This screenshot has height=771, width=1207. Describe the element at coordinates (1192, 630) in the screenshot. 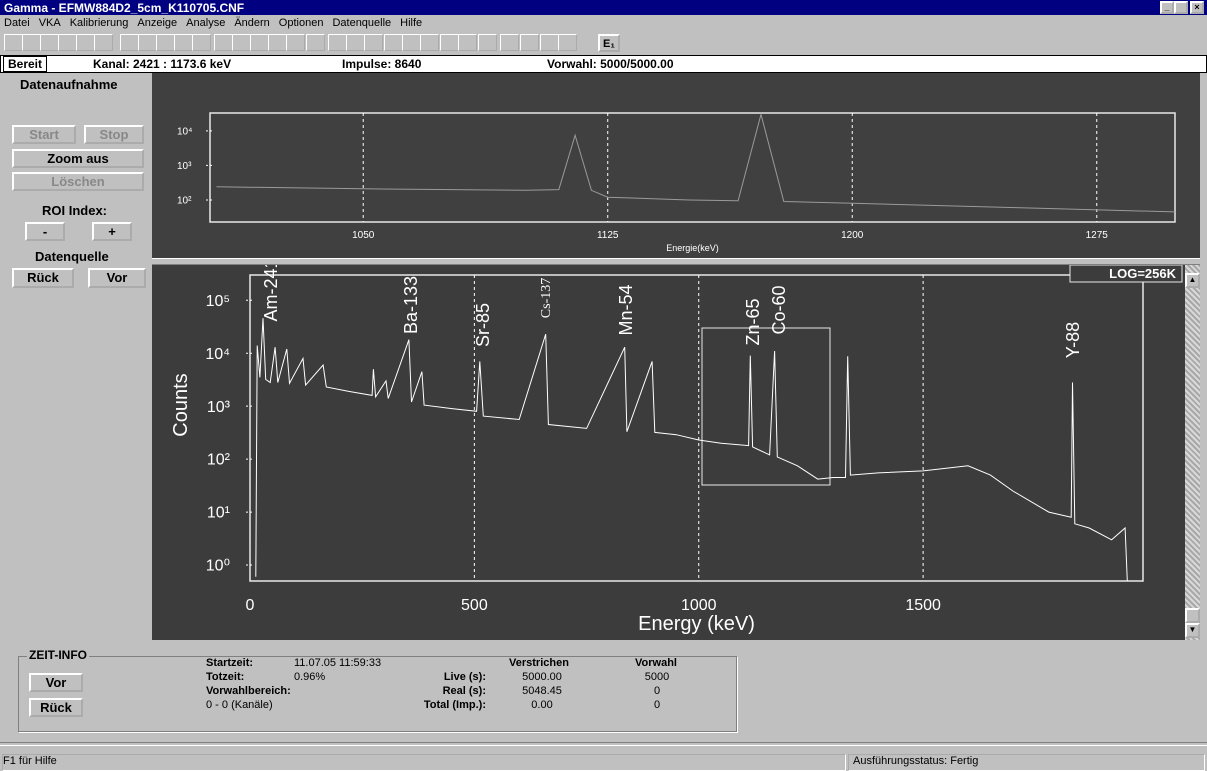

I see `scroll-down: ▼` at that location.